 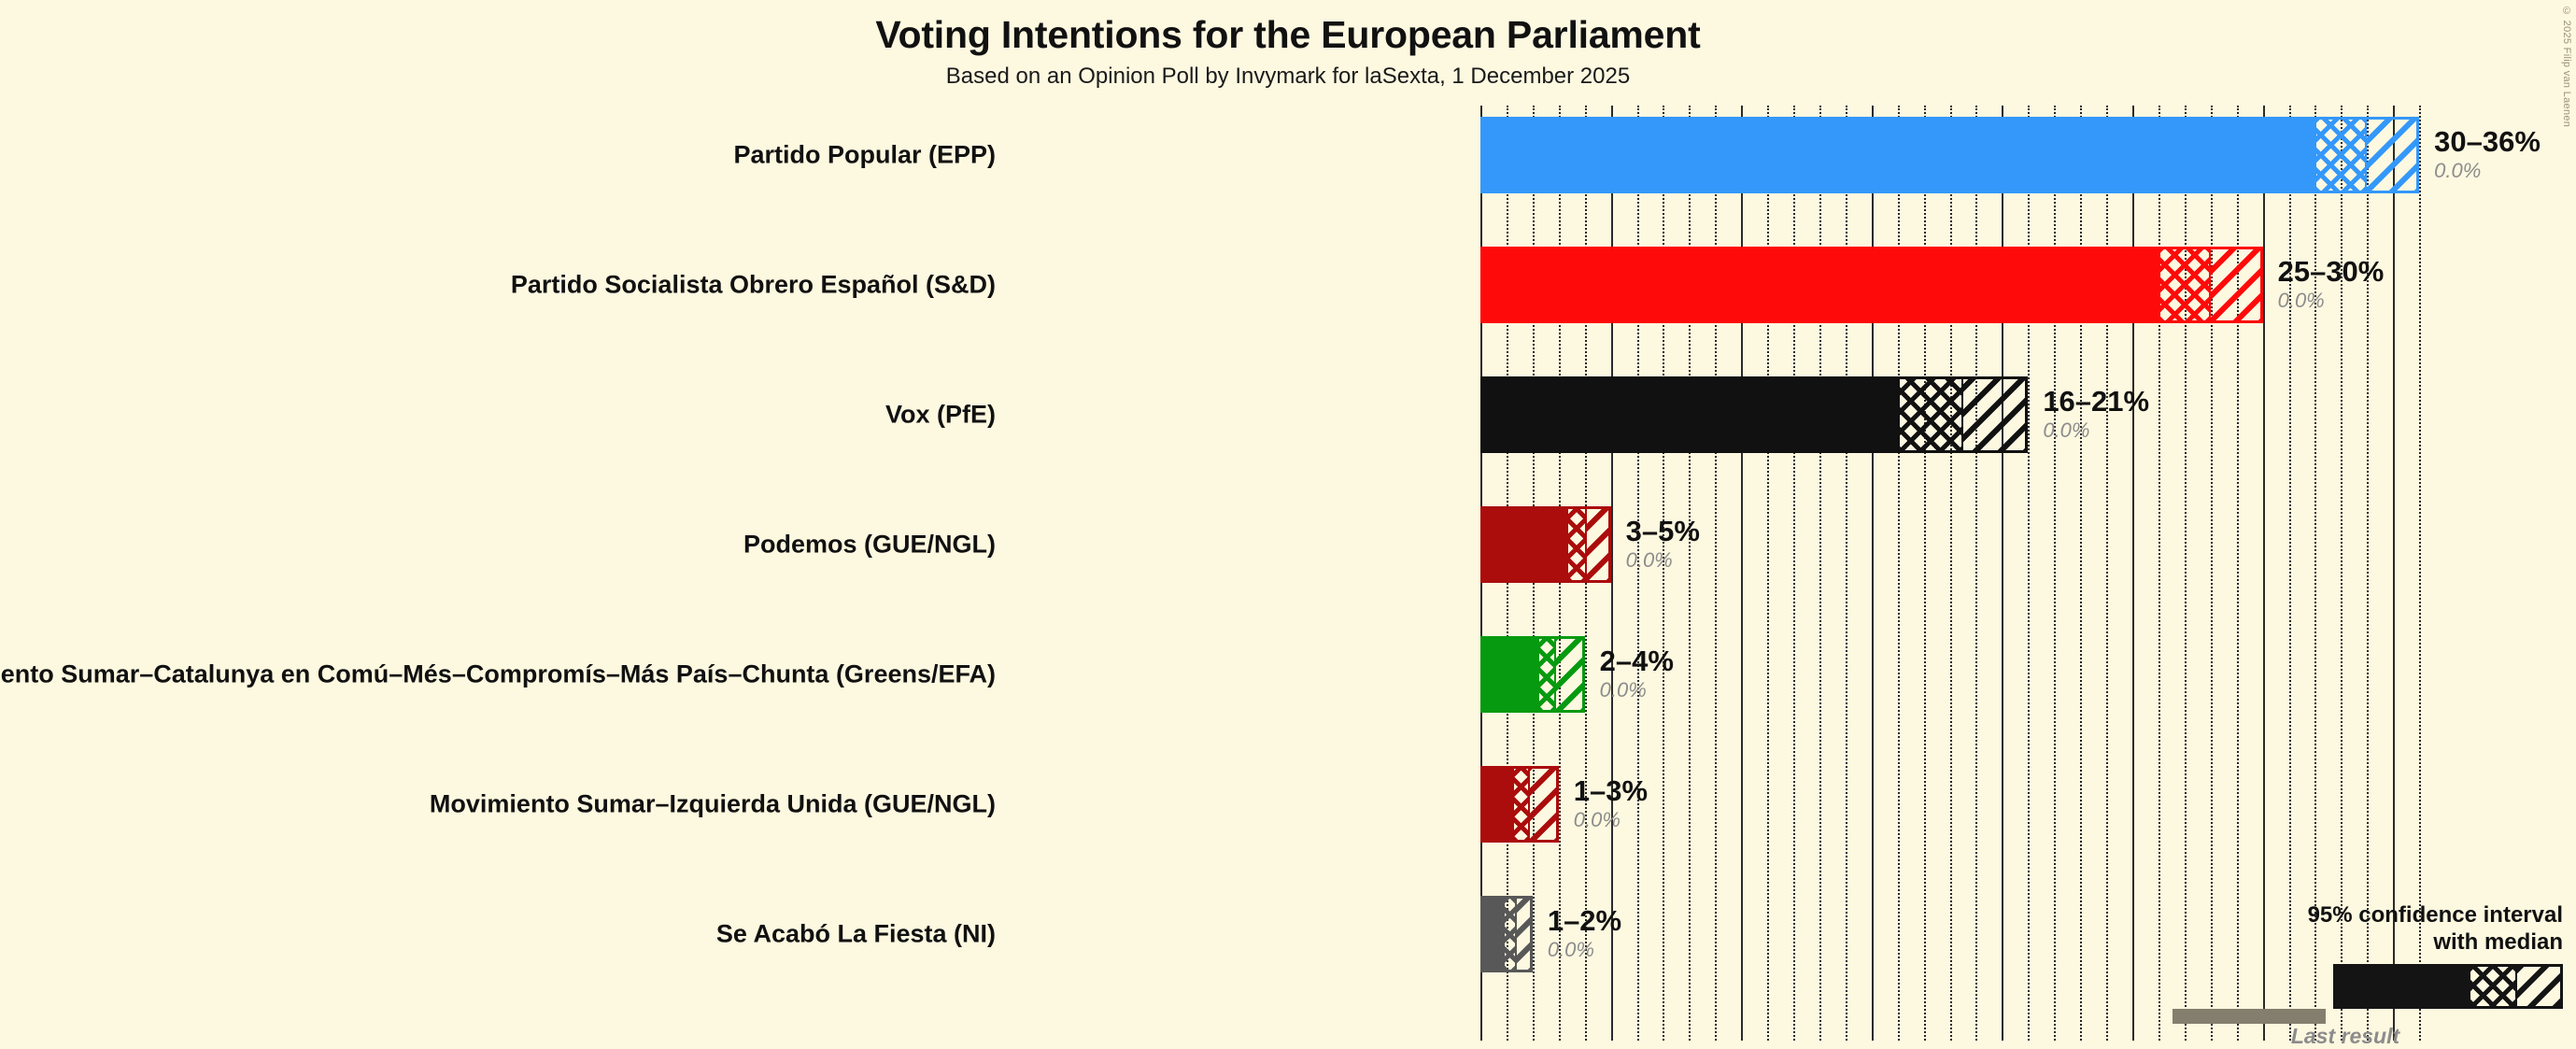 What do you see at coordinates (1584, 920) in the screenshot?
I see `value-range-label: 1–2%` at bounding box center [1584, 920].